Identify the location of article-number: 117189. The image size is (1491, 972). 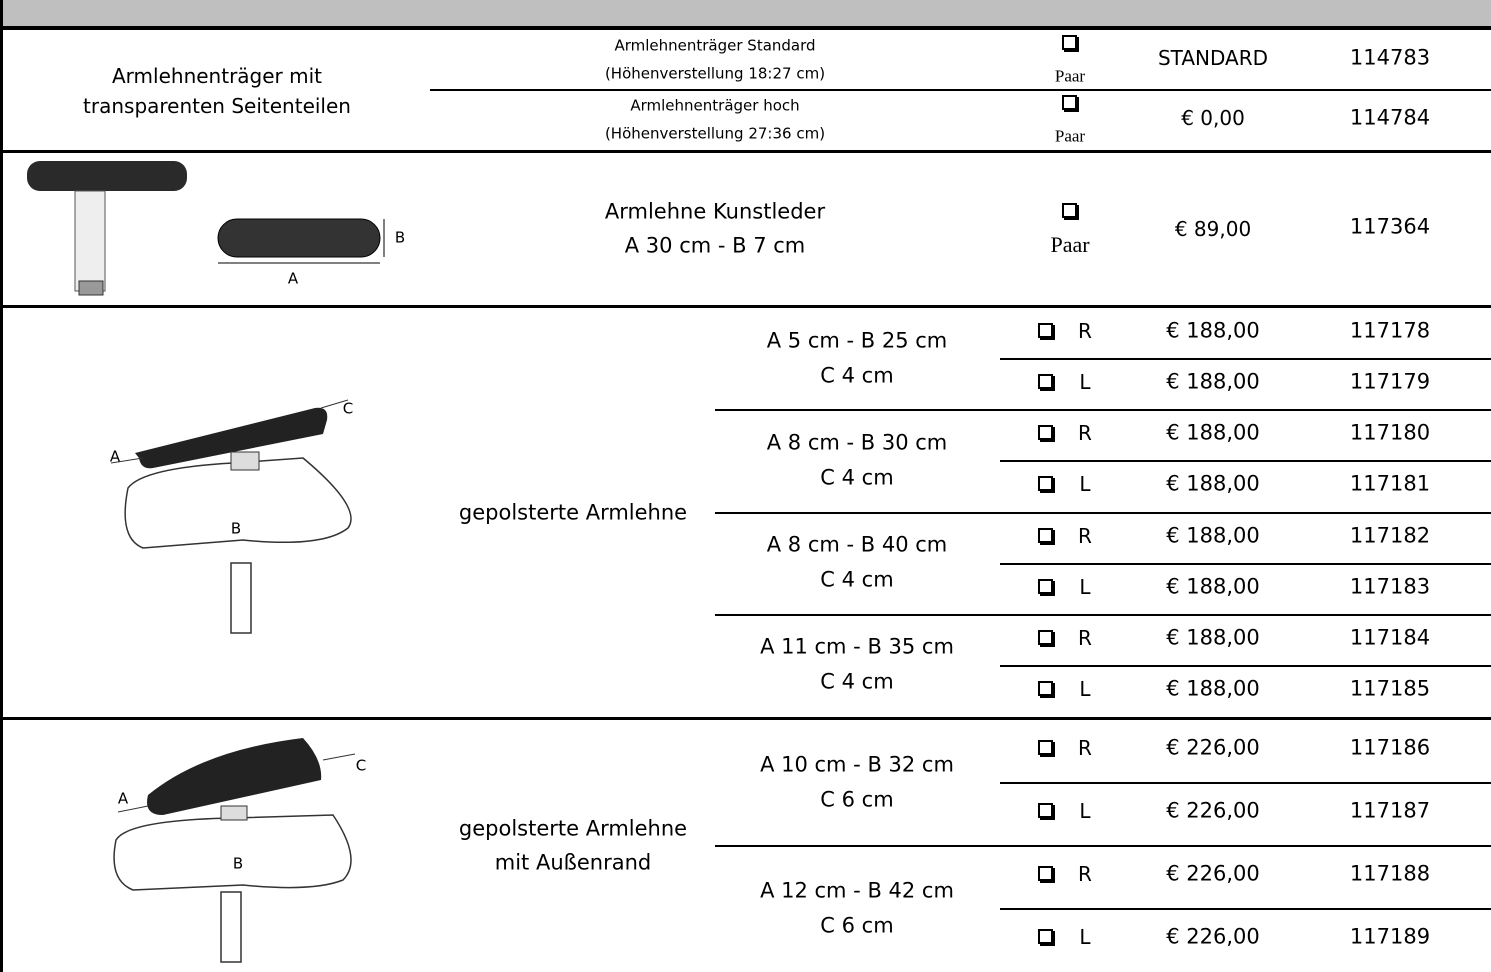
(1390, 936).